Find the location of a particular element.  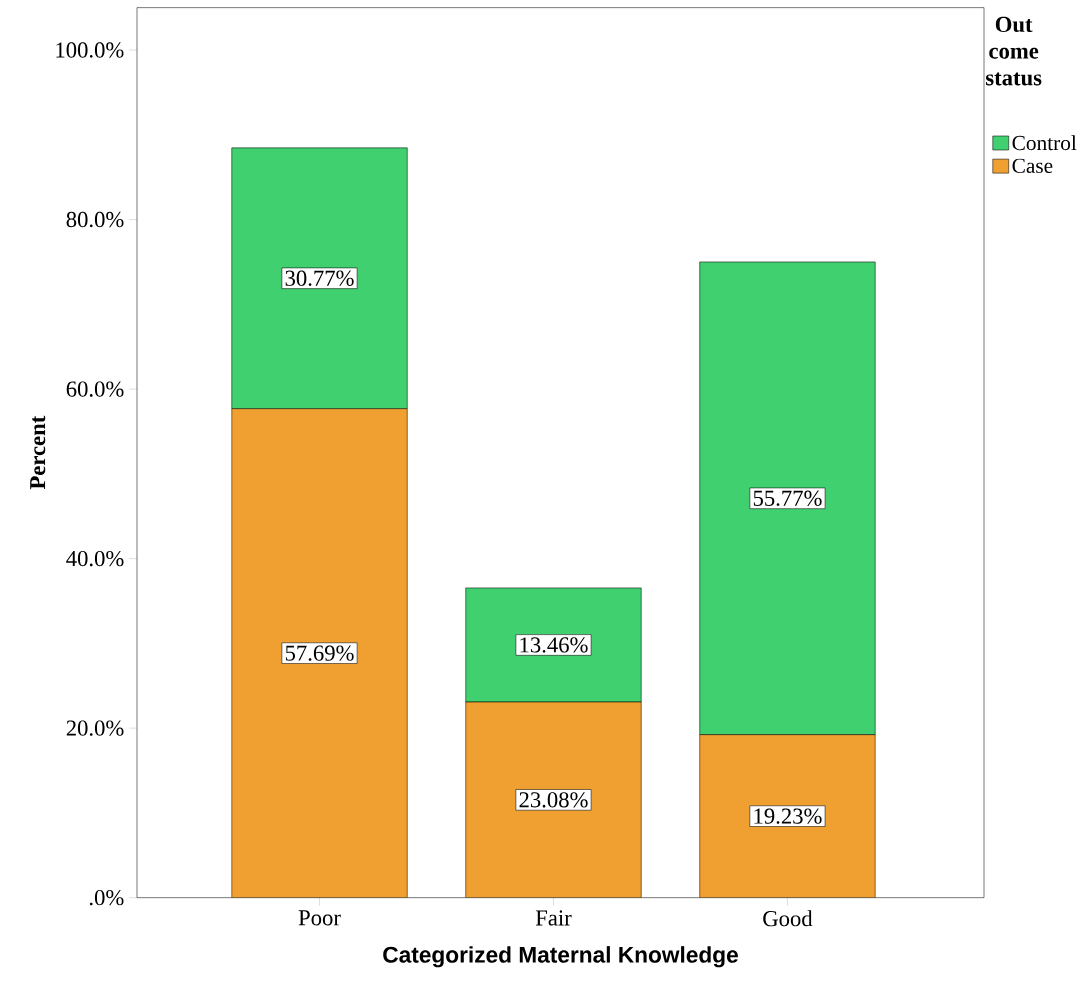

x-tick-label: Fair is located at coordinates (553, 918).